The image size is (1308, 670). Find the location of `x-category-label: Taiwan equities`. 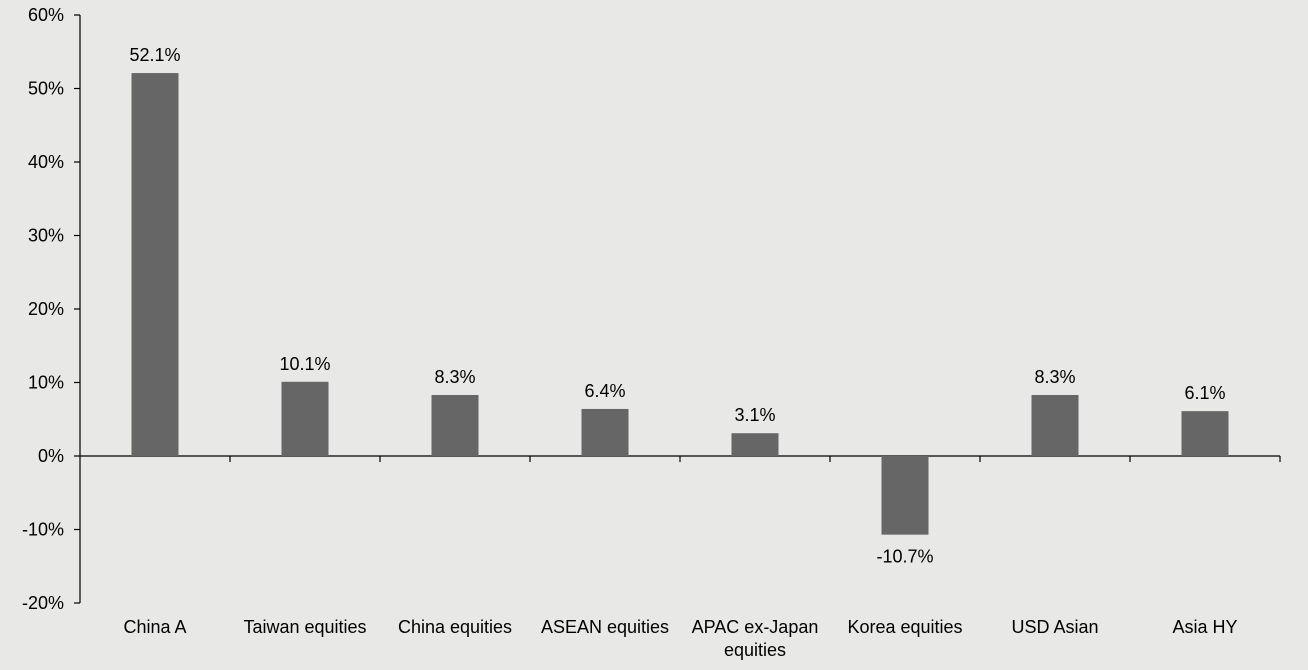

x-category-label: Taiwan equities is located at coordinates (304, 627).